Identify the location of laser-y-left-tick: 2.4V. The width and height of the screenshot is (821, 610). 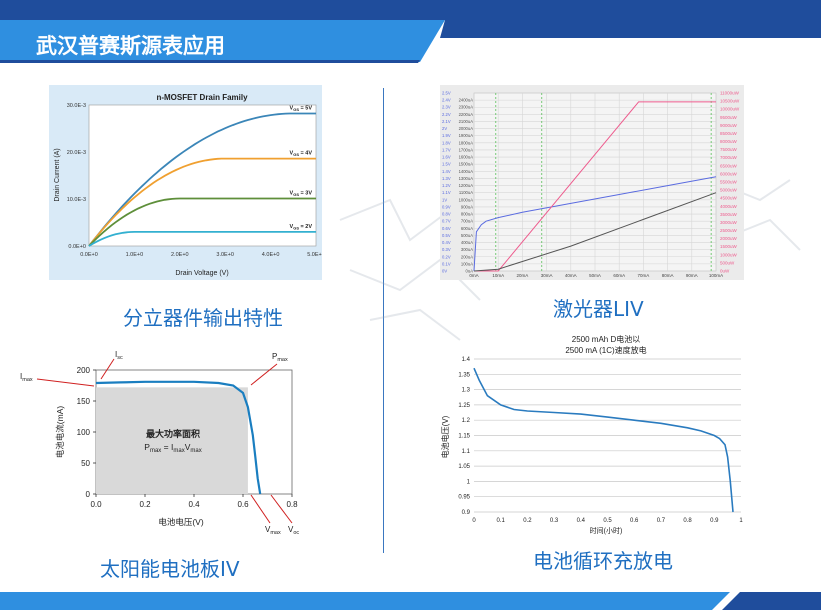
(446, 100).